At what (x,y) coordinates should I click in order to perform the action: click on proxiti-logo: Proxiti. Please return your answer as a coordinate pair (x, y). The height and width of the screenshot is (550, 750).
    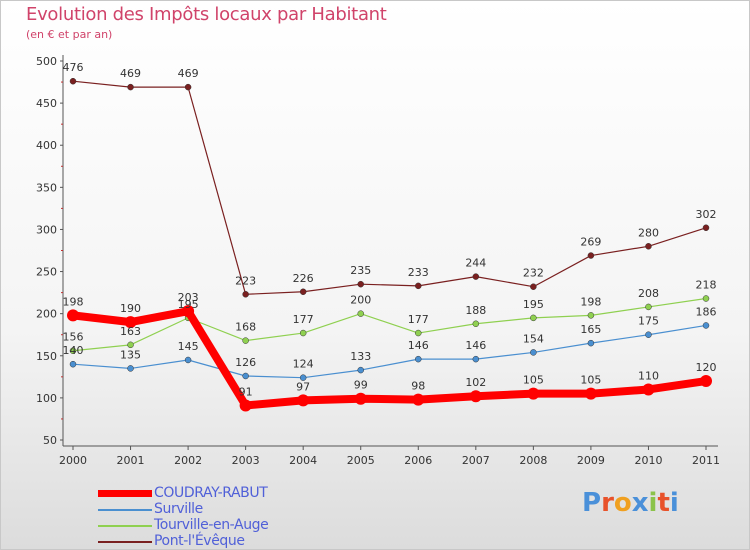
    Looking at the image, I should click on (630, 503).